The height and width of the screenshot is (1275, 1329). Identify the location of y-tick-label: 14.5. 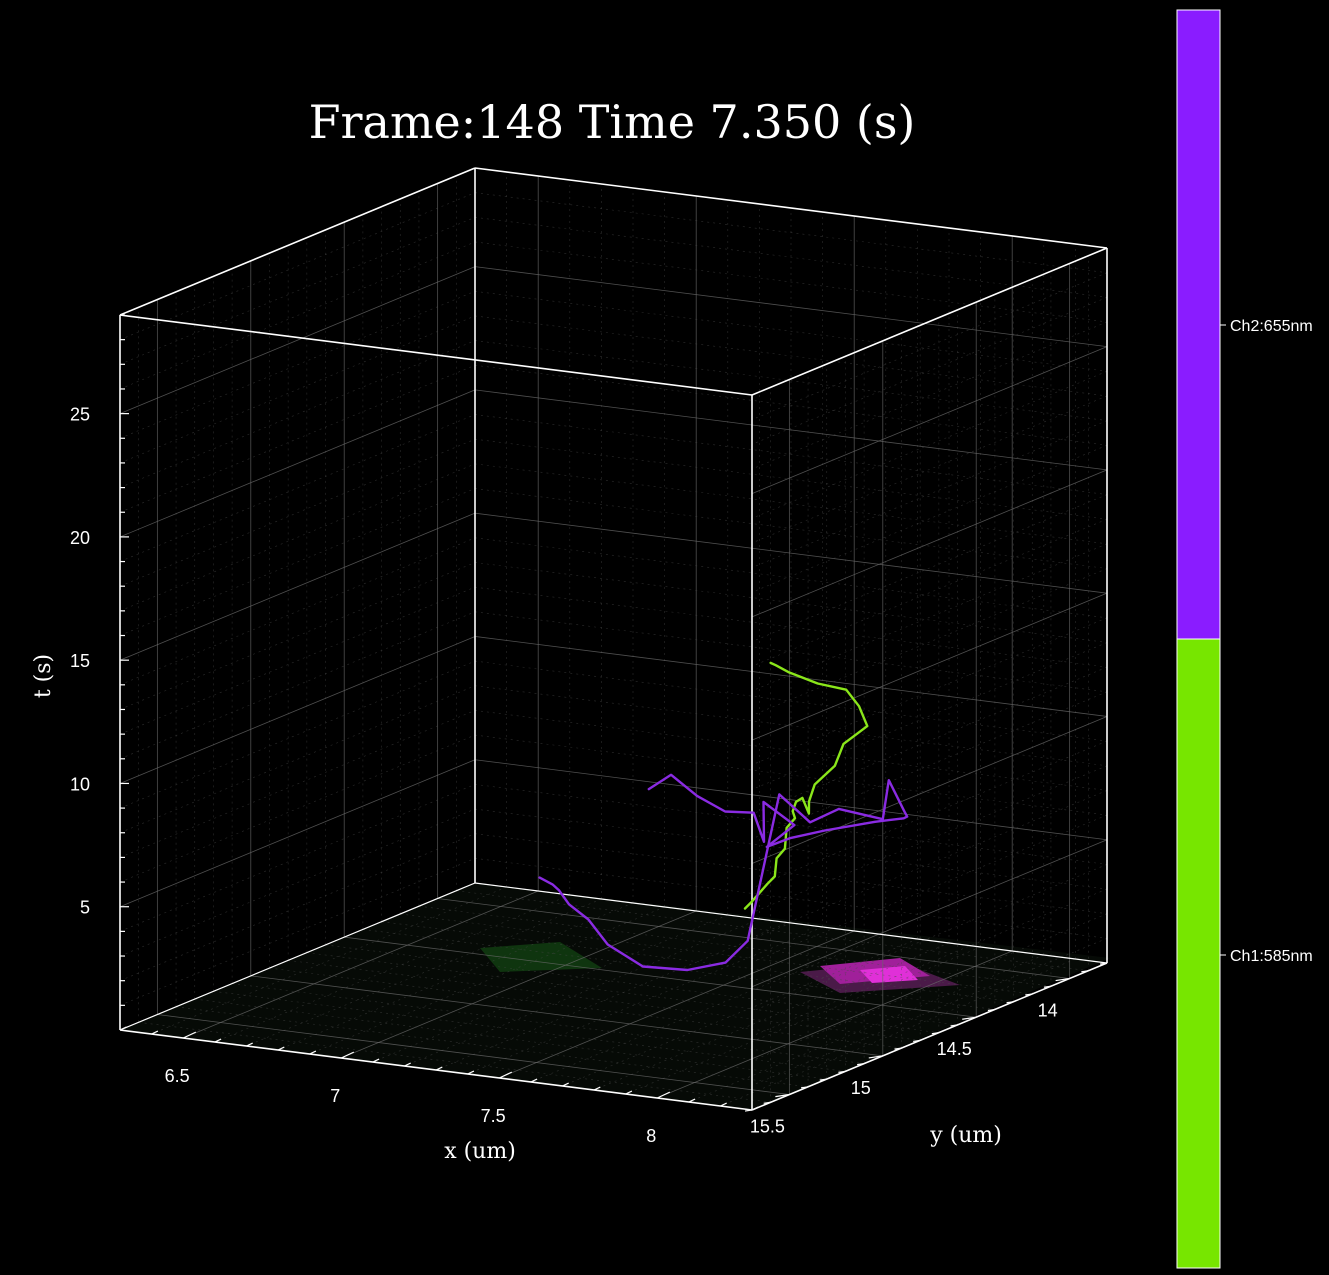
(954, 1049).